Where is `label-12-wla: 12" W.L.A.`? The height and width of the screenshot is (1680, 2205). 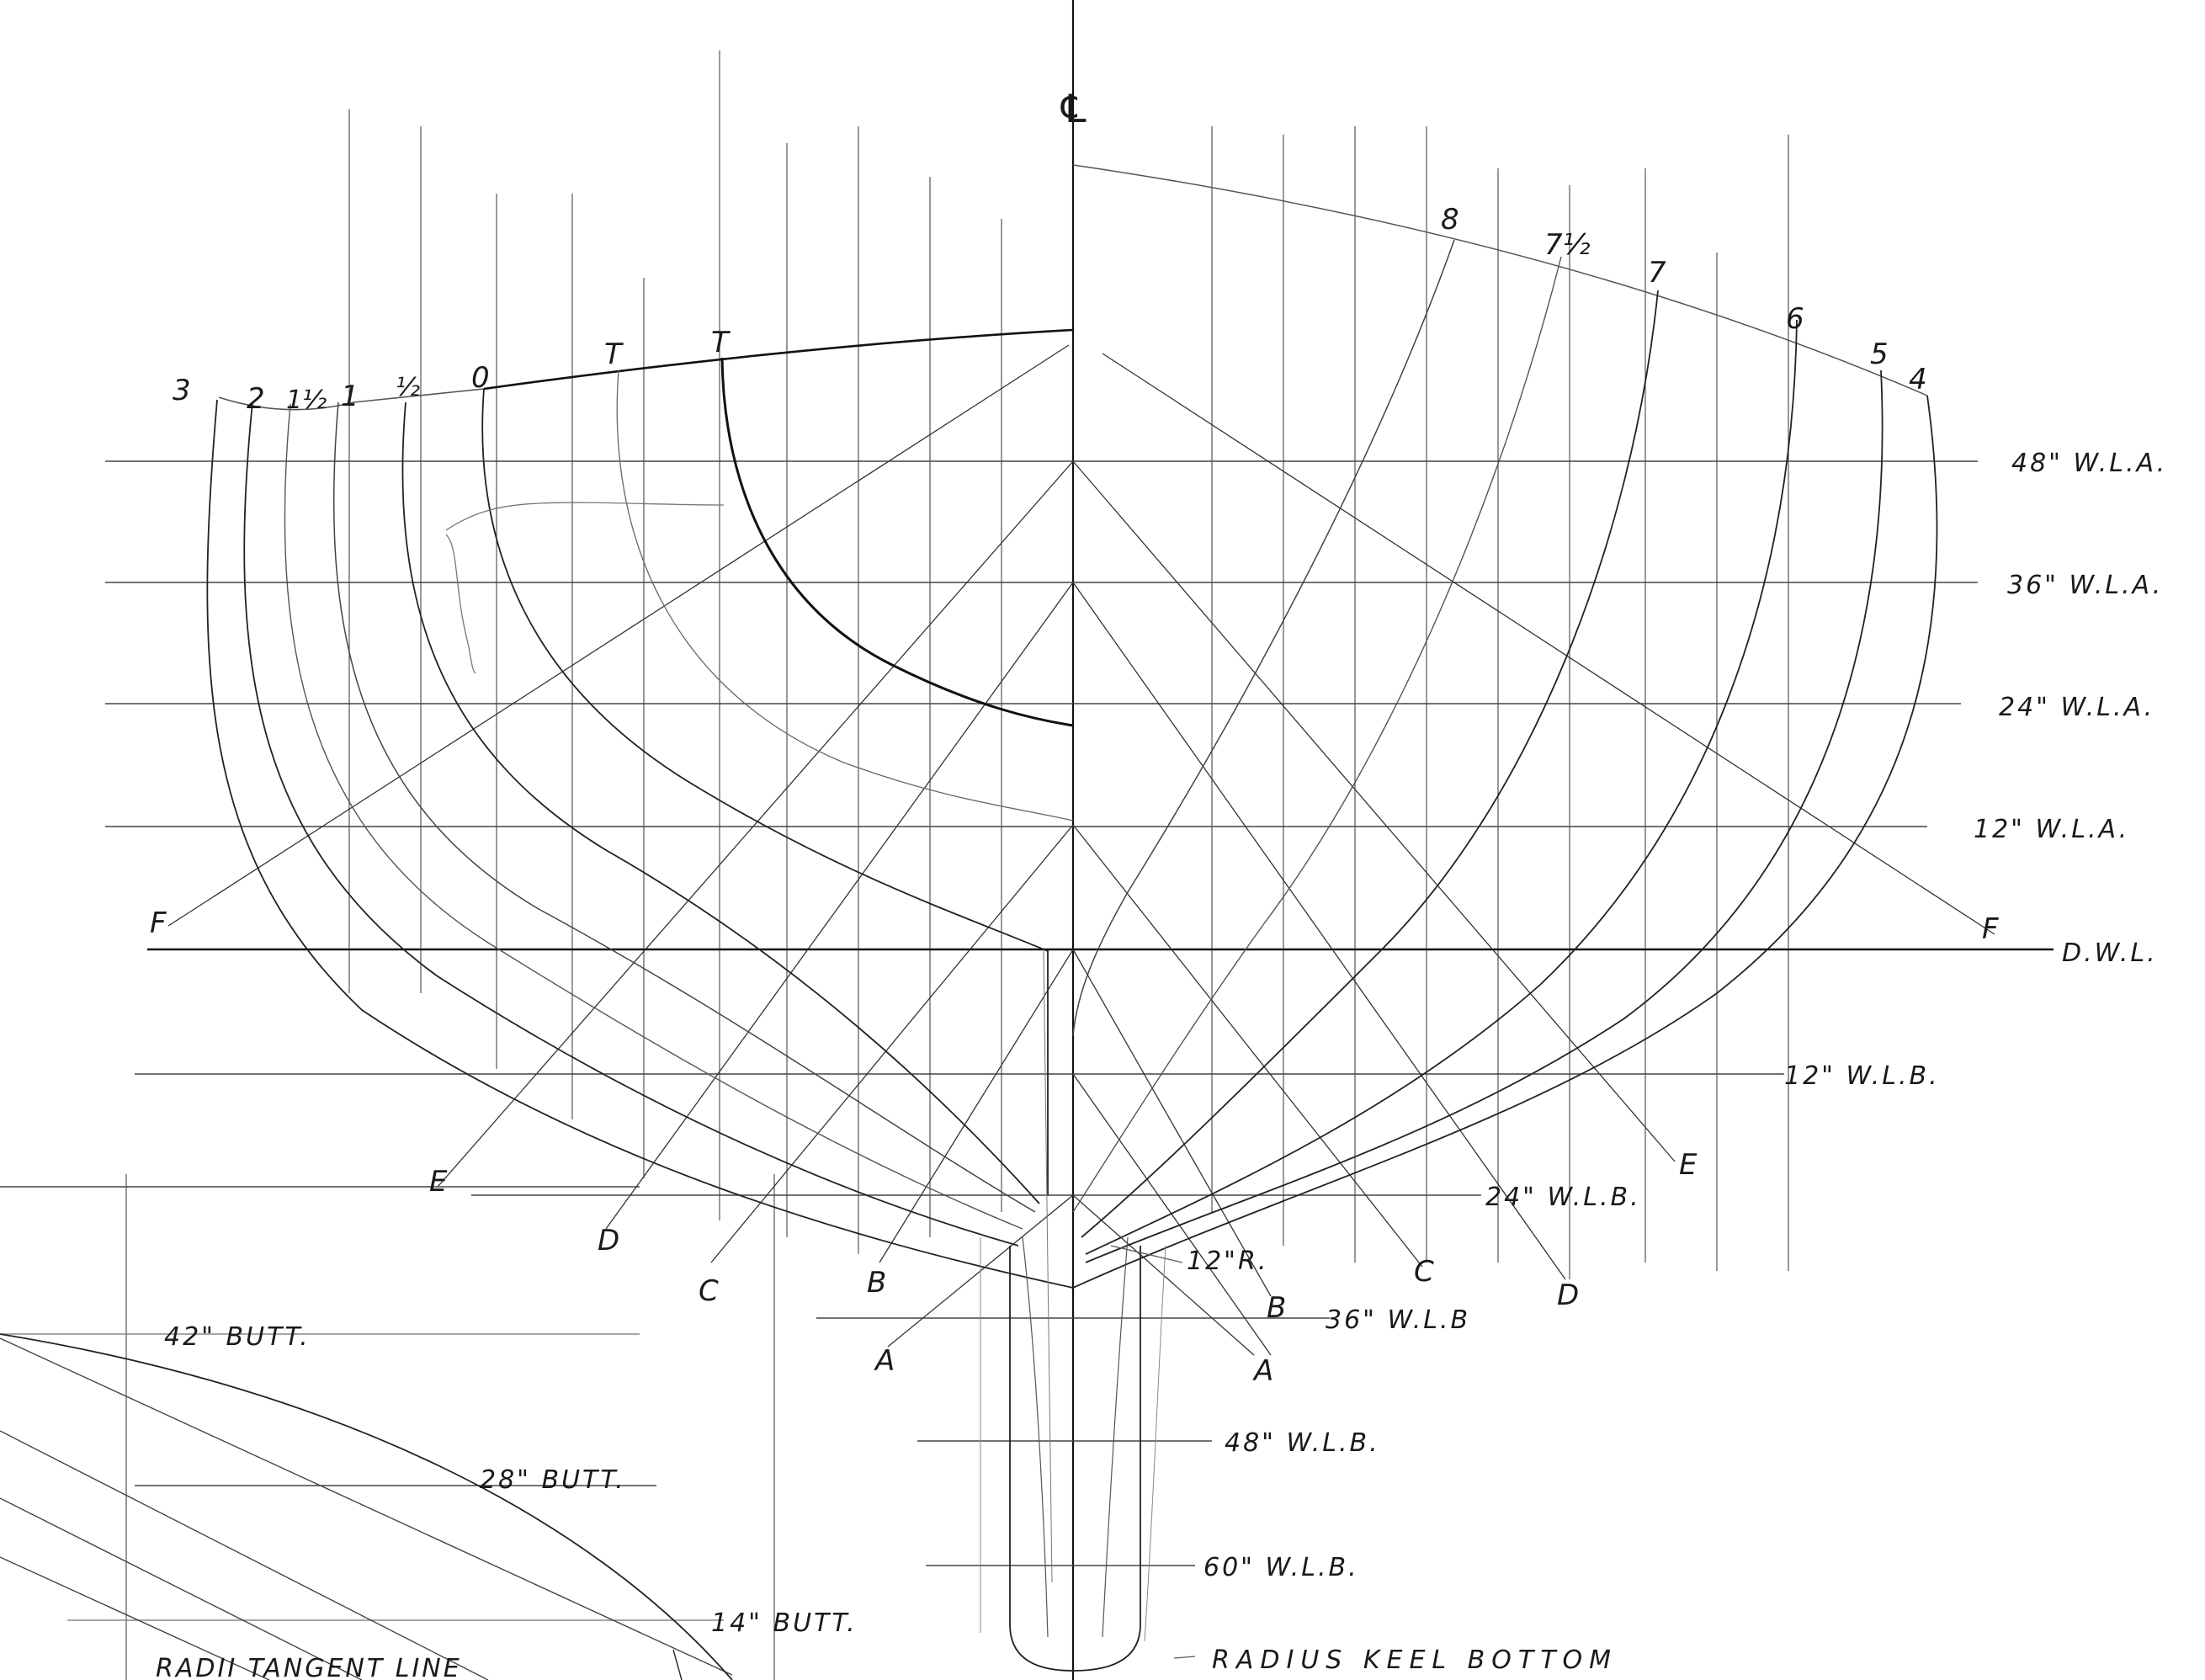
label-12-wla: 12" W.L.A. is located at coordinates (2051, 829).